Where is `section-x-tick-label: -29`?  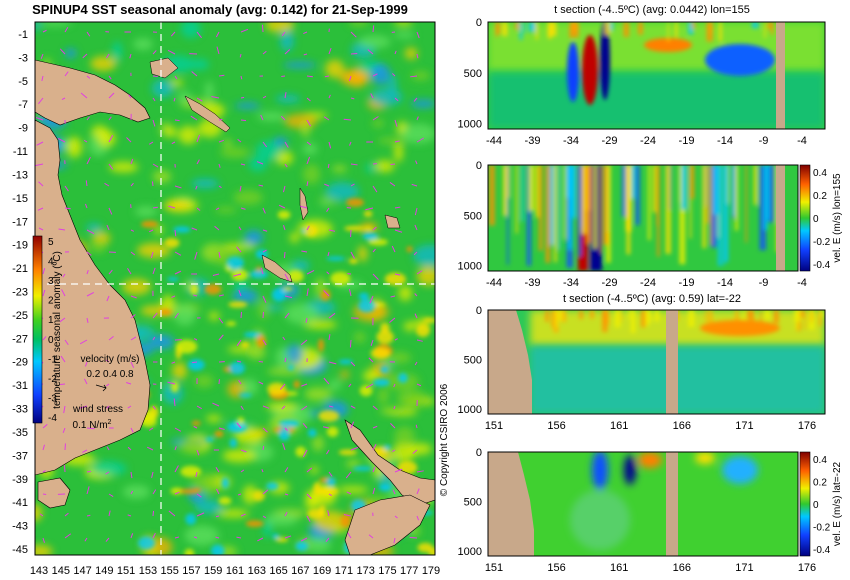
section-x-tick-label: -29 is located at coordinates (610, 141).